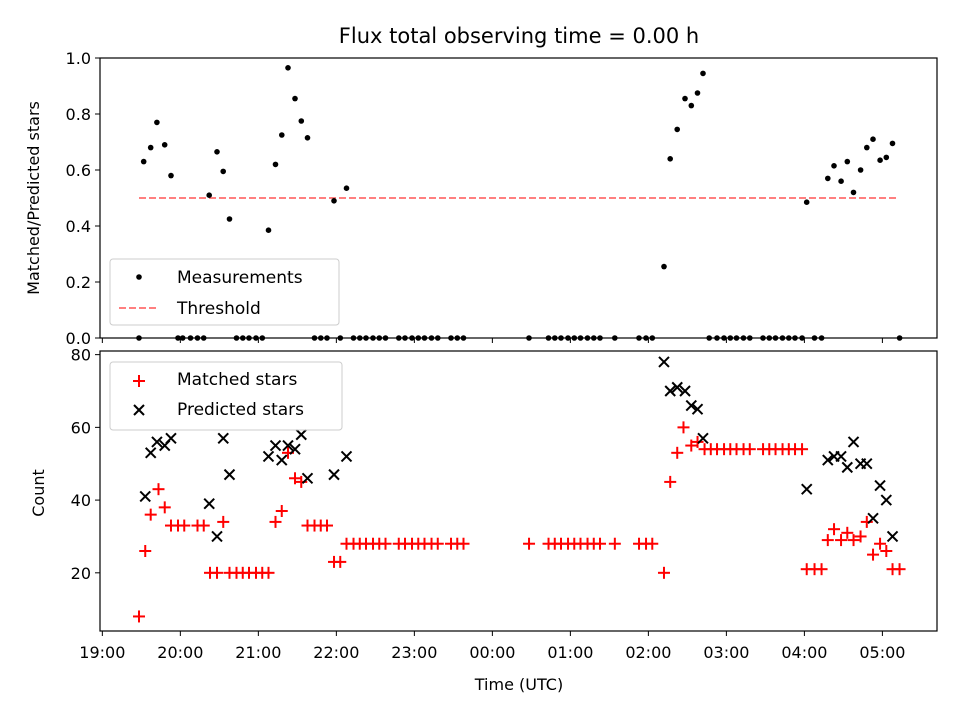 This screenshot has height=720, width=960. Describe the element at coordinates (139, 381) in the screenshot. I see `legend-matched-marker` at that location.